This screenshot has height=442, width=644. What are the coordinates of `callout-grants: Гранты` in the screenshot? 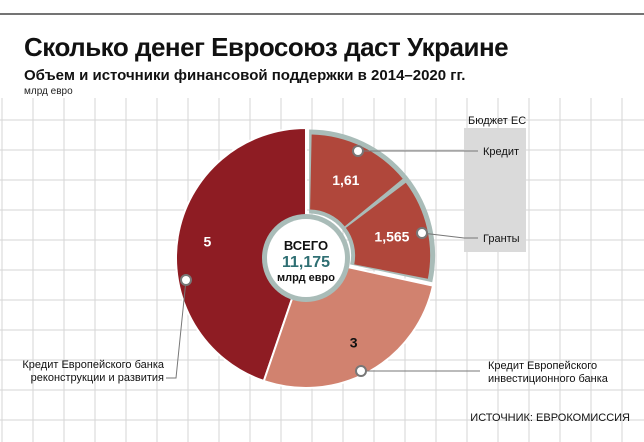 It's located at (501, 239).